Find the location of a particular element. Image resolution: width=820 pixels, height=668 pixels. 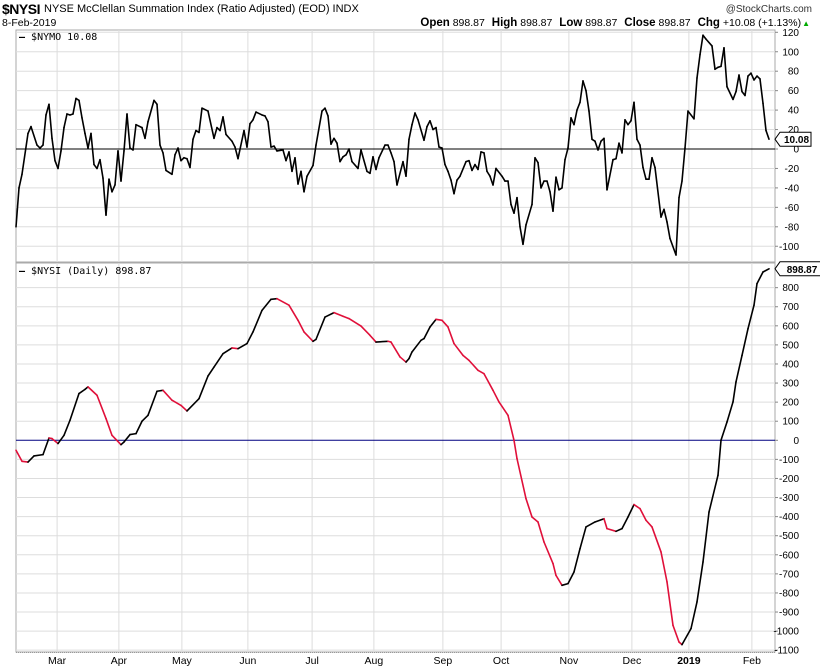

nymo-last-value-tag: 10.08 is located at coordinates (793, 139).